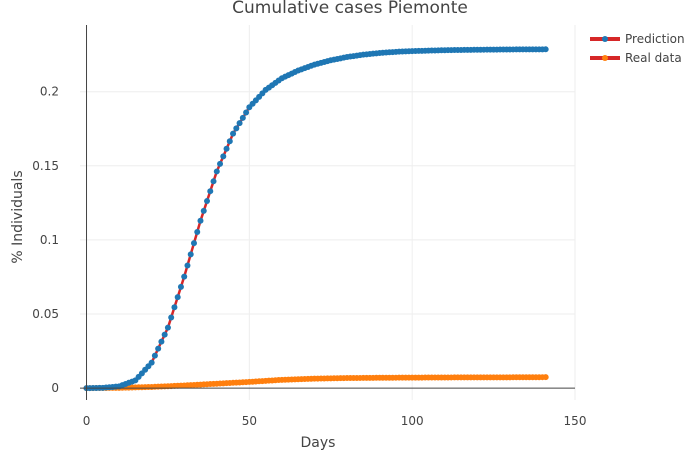 Image resolution: width=700 pixels, height=455 pixels. I want to click on x-ticks: 0 50 100 150, so click(335, 421).